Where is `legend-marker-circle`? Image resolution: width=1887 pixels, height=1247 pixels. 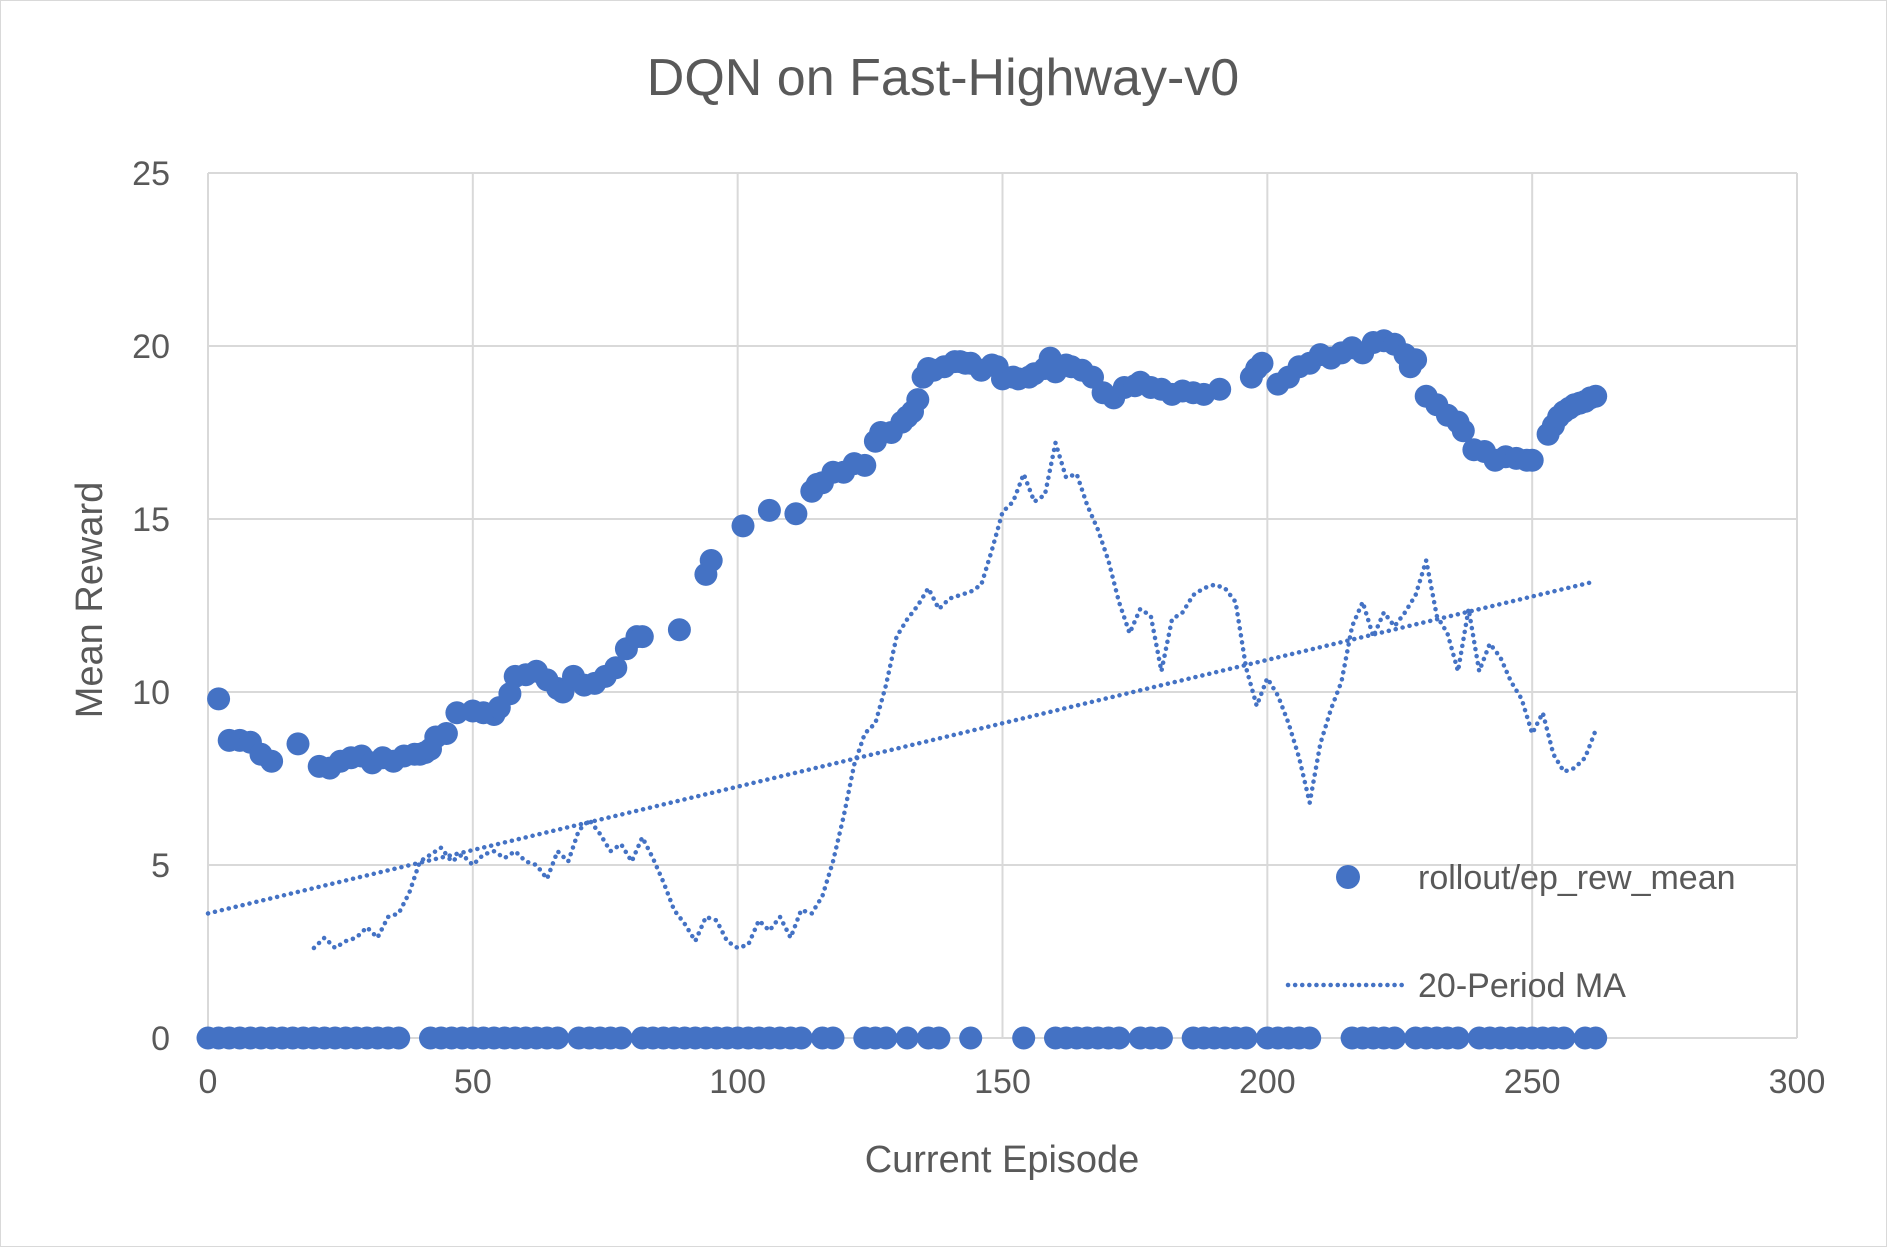
legend-marker-circle is located at coordinates (1348, 877).